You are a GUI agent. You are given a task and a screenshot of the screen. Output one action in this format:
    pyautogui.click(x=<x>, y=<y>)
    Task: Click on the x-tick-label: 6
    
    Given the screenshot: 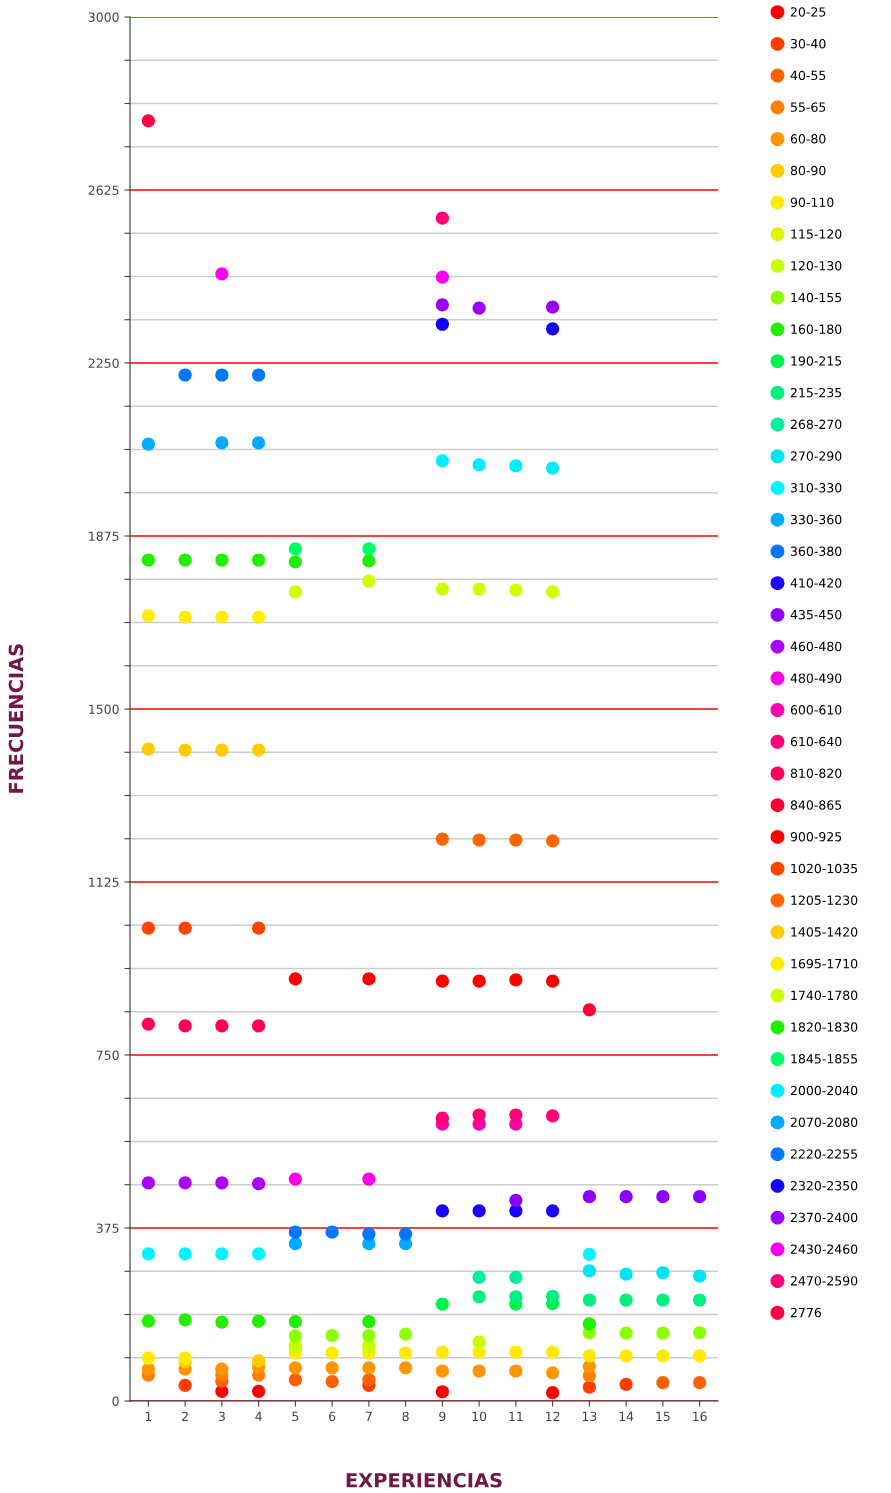 What is the action you would take?
    pyautogui.click(x=332, y=1416)
    